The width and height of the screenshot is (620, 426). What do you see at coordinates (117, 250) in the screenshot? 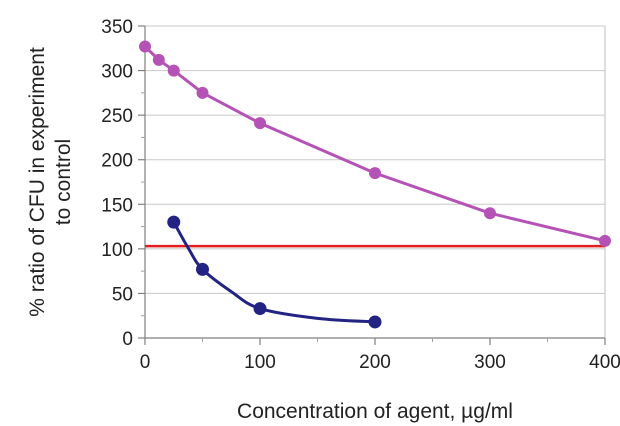
I see `y-tick-label-100: 100` at bounding box center [117, 250].